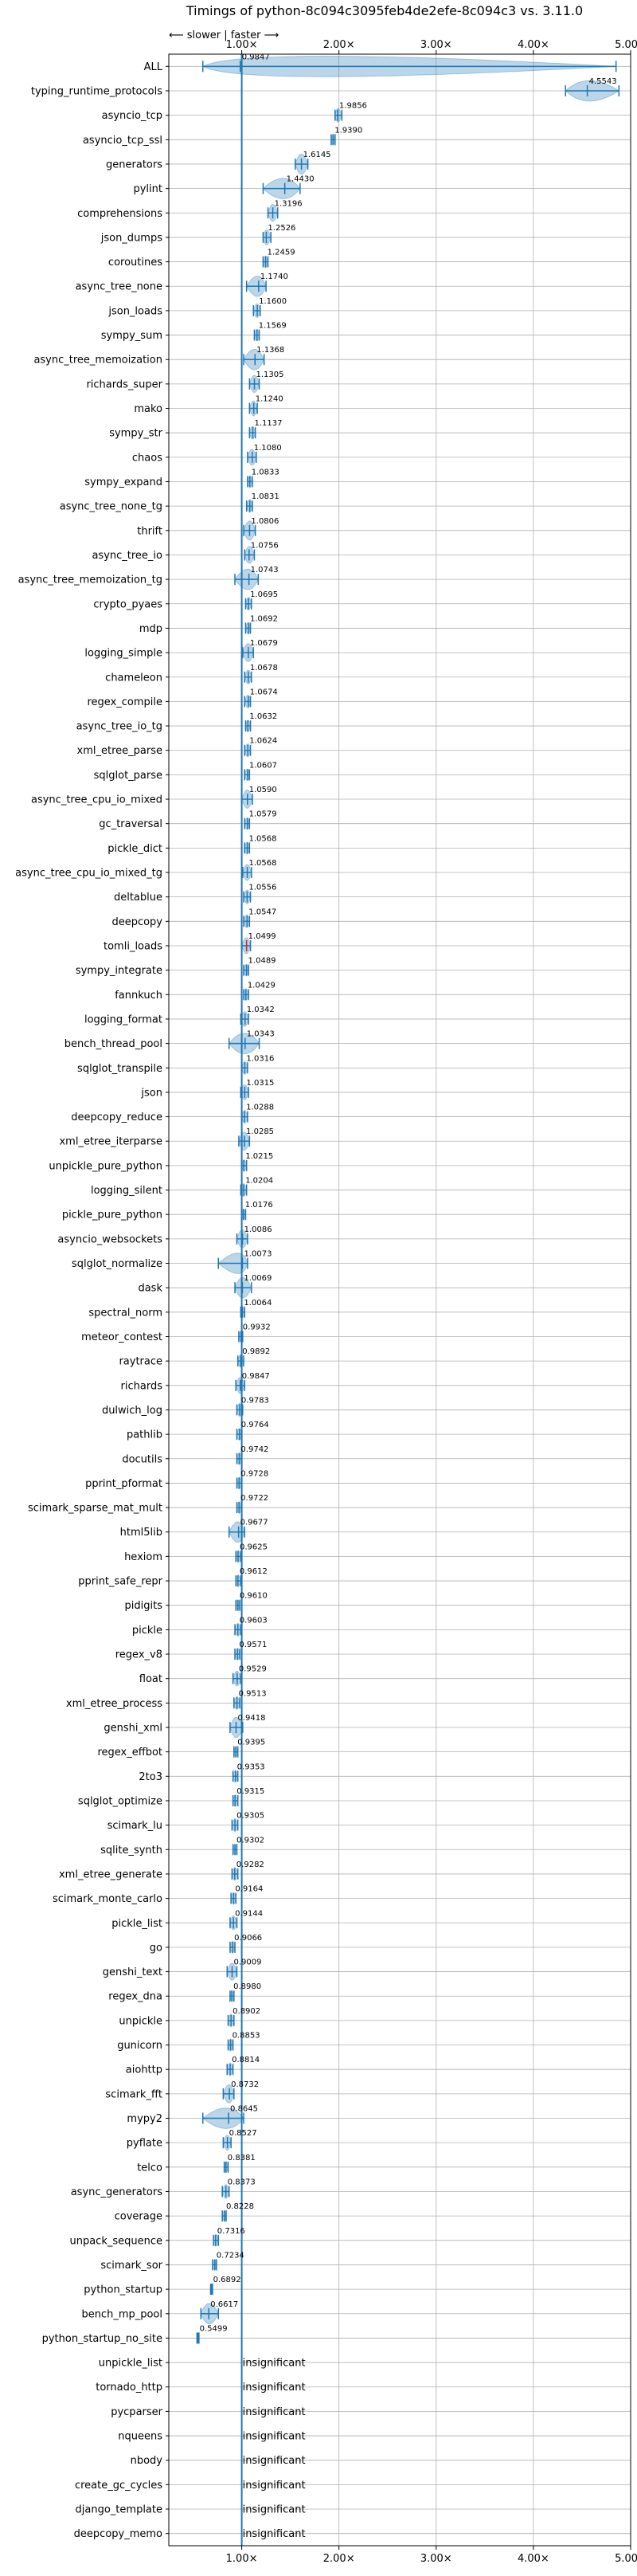 This screenshot has width=637, height=2576. Describe the element at coordinates (151, 1093) in the screenshot. I see `category-label: json` at that location.